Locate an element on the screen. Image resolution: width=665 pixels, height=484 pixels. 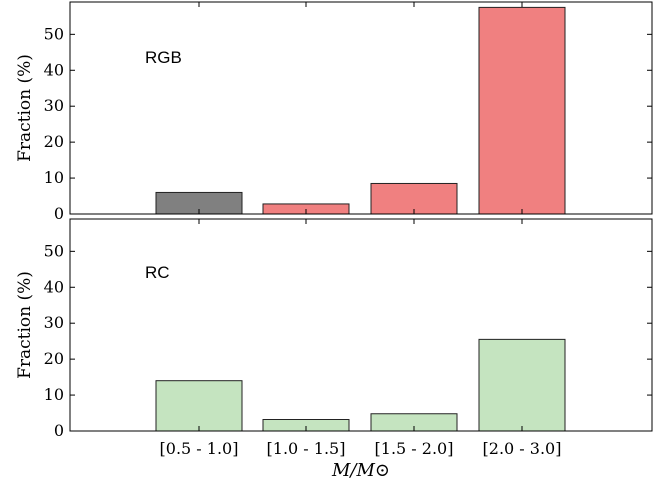
panel-label: RGB is located at coordinates (163, 57).